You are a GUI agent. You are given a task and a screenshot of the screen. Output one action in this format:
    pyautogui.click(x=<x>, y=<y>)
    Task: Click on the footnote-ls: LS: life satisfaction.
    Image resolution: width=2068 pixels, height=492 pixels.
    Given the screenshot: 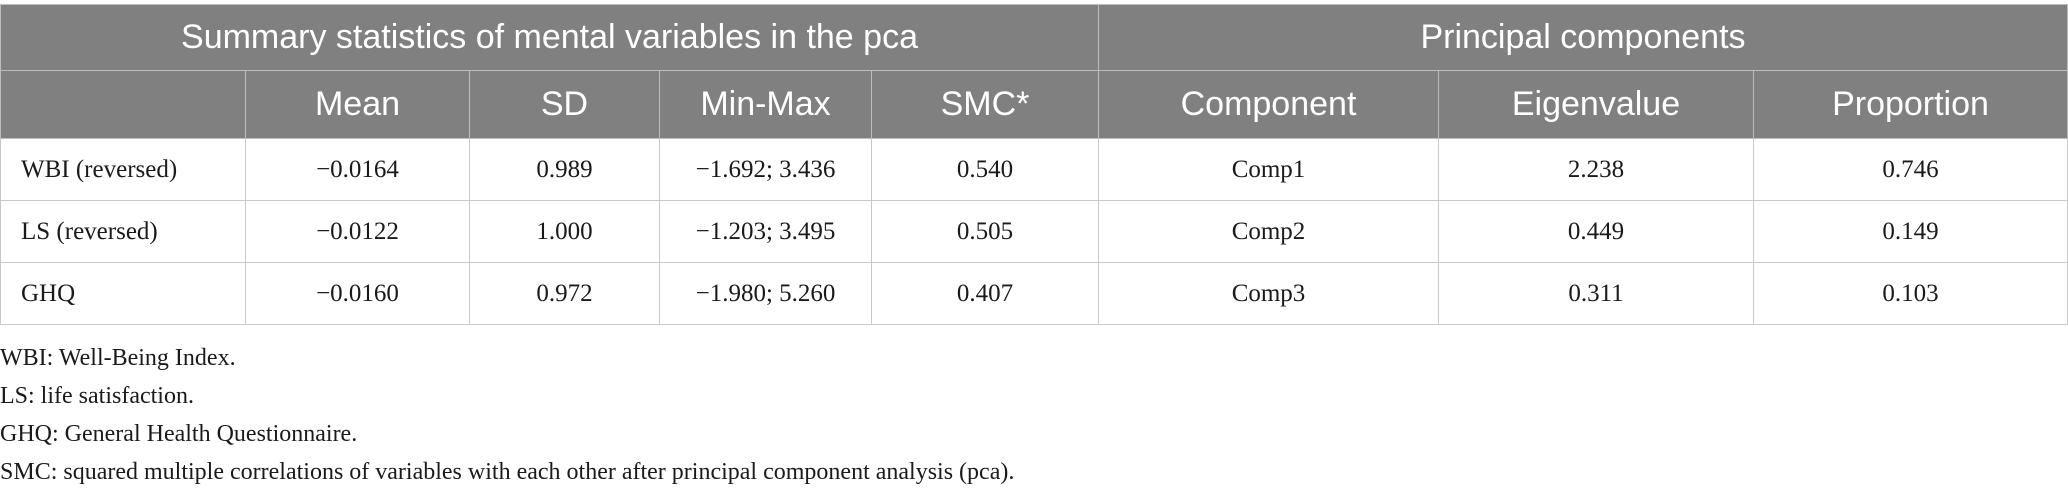 What is the action you would take?
    pyautogui.click(x=97, y=396)
    